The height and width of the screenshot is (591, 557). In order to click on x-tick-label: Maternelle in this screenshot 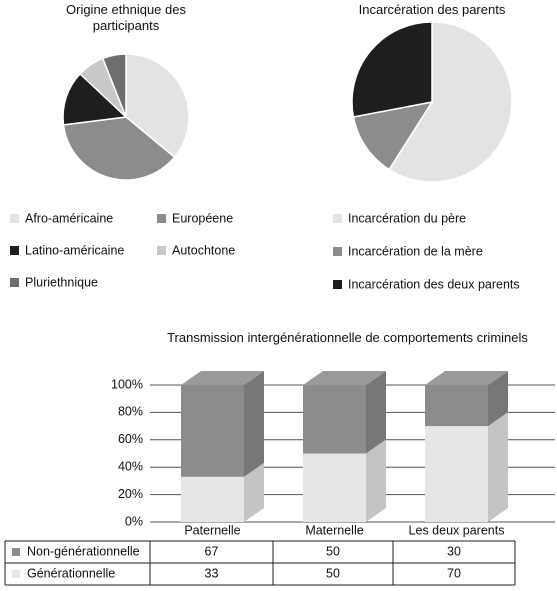, I will do `click(334, 530)`.